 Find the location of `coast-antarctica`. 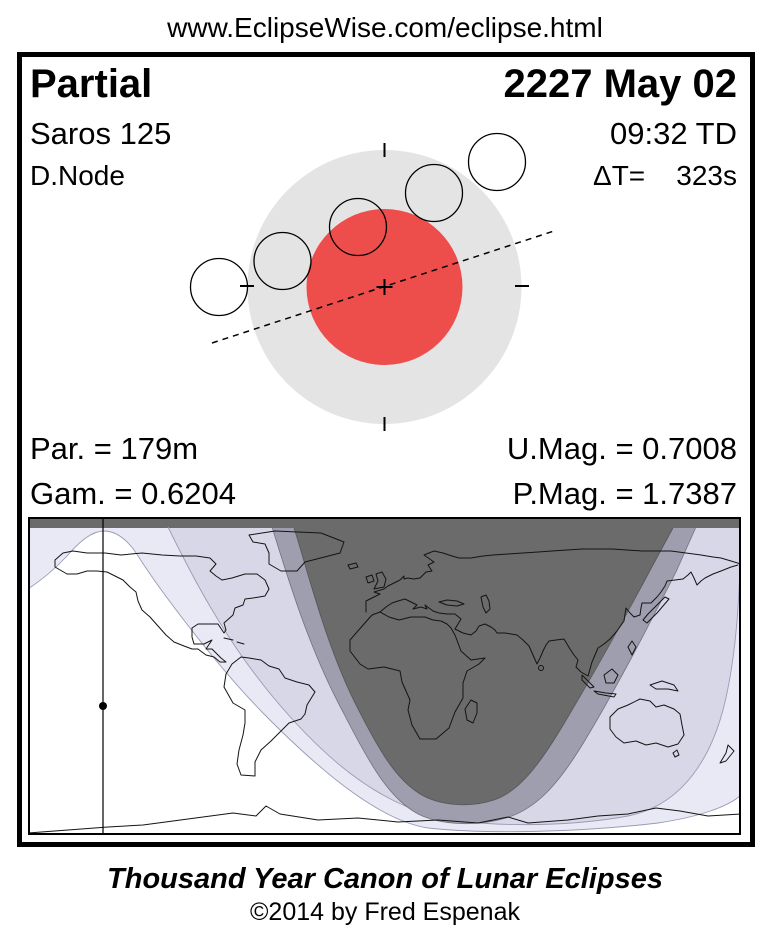

coast-antarctica is located at coordinates (384, 819).